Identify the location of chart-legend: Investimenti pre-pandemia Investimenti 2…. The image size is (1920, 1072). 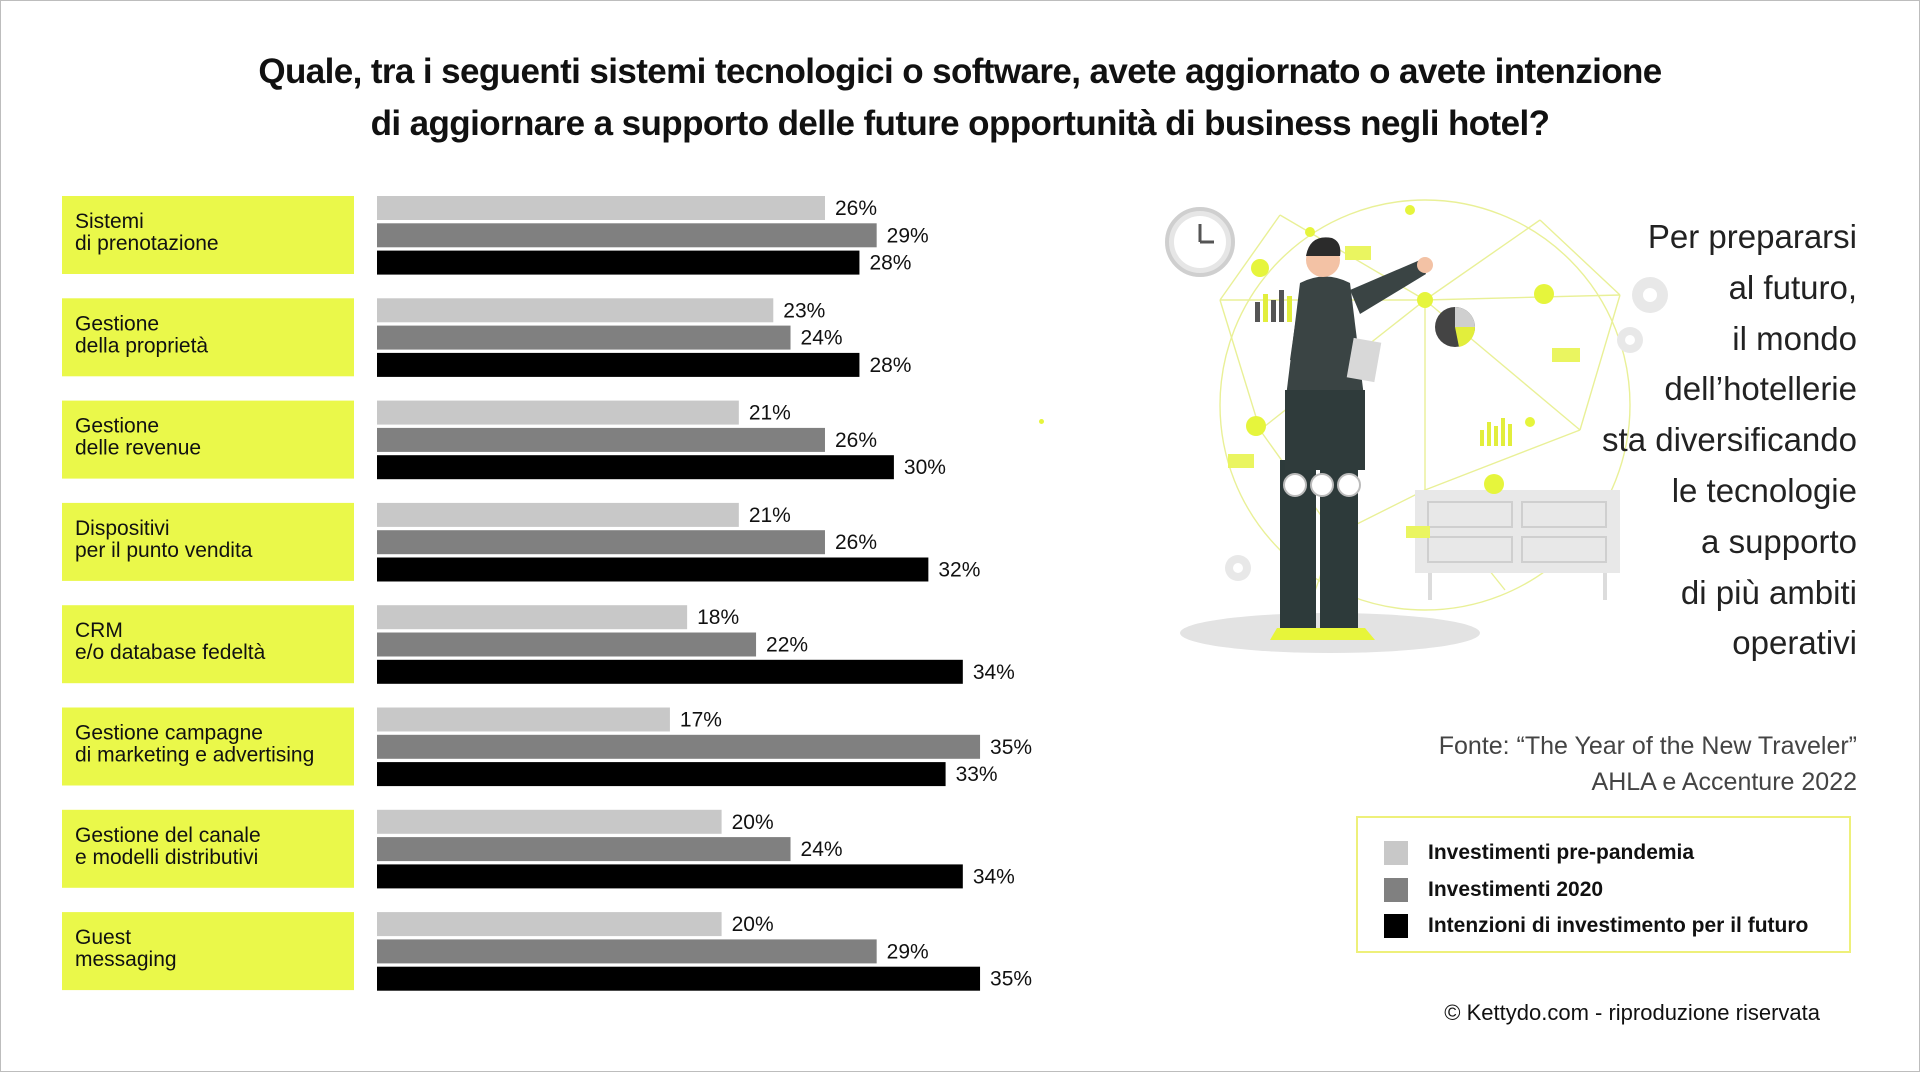
(1603, 884).